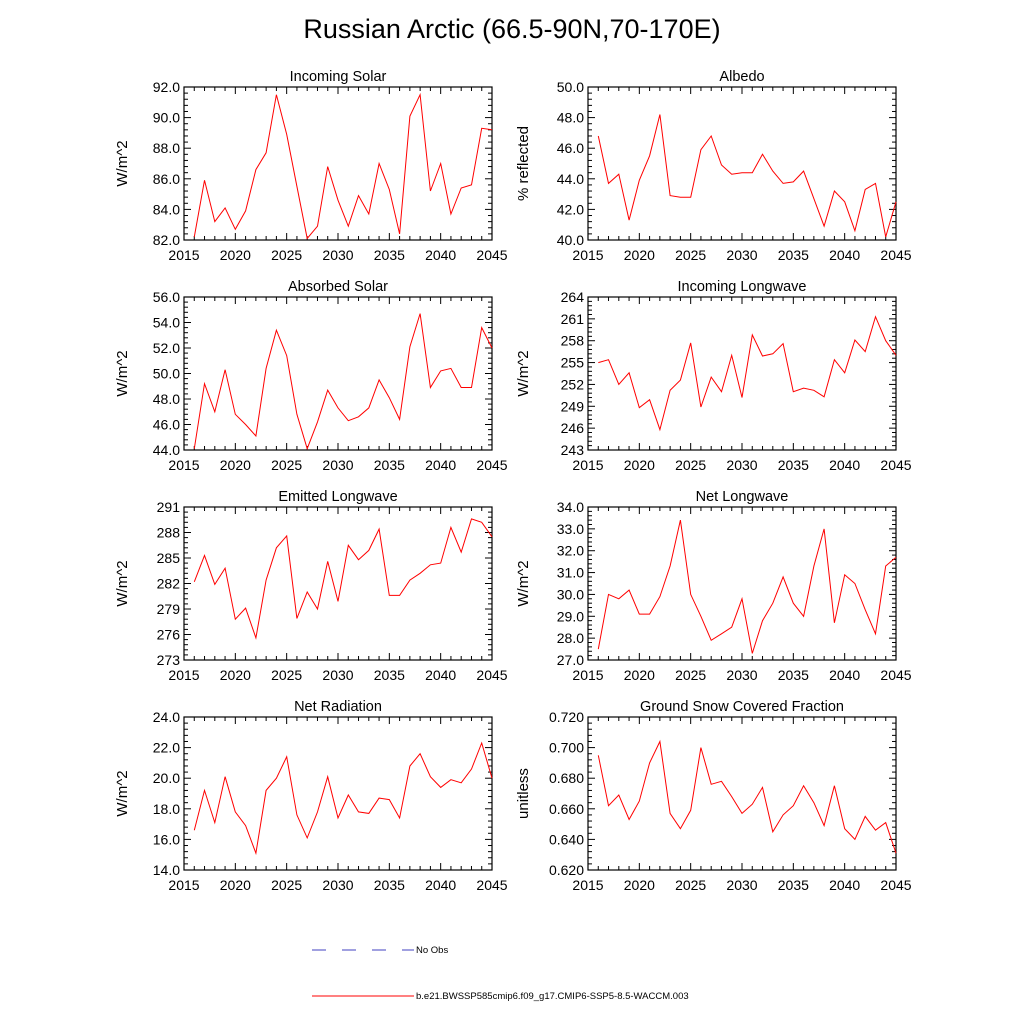  Describe the element at coordinates (573, 450) in the screenshot. I see `y-tick-label: 243` at that location.